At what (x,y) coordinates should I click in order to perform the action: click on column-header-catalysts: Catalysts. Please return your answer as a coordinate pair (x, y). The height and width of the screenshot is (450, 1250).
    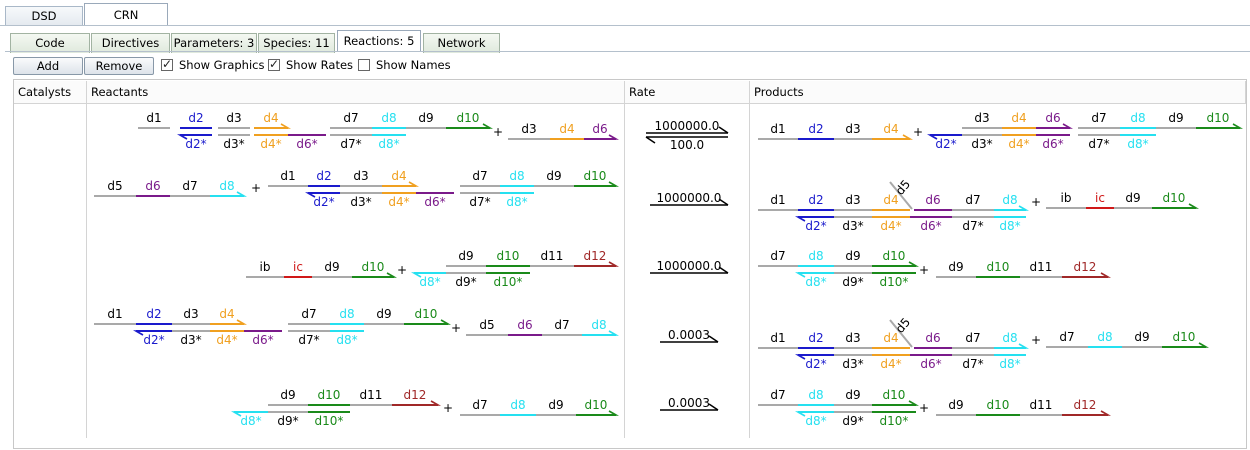
    Looking at the image, I should click on (50, 92).